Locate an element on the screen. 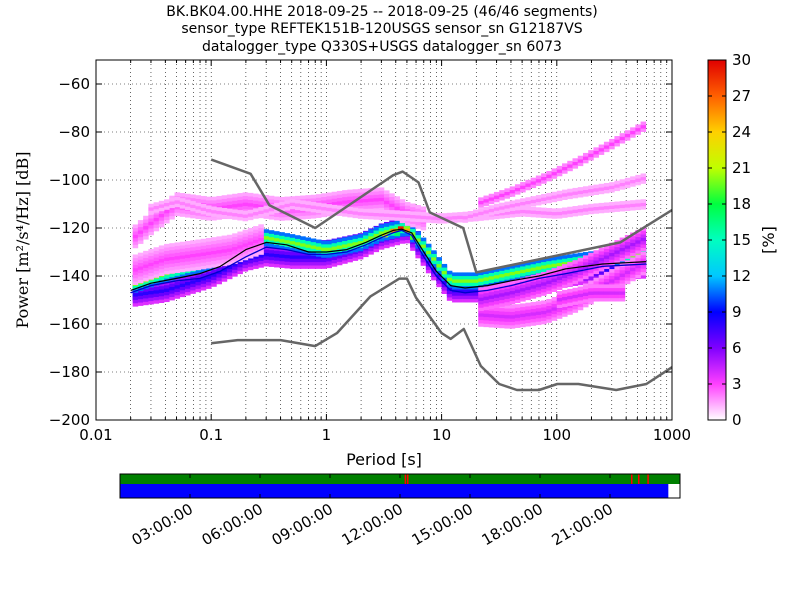  colorbar-tick-label: 18 is located at coordinates (741, 204).